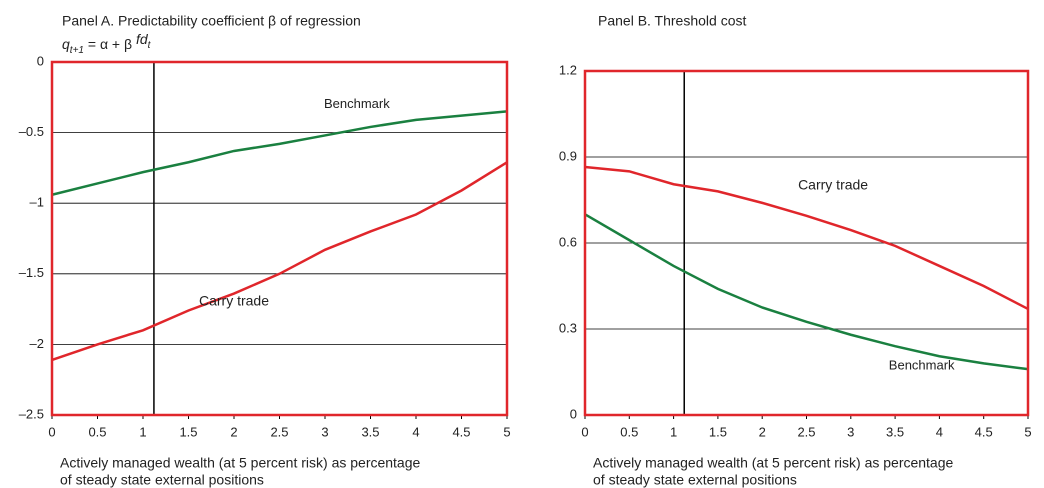  What do you see at coordinates (77, 50) in the screenshot?
I see `formula-part: t+1` at bounding box center [77, 50].